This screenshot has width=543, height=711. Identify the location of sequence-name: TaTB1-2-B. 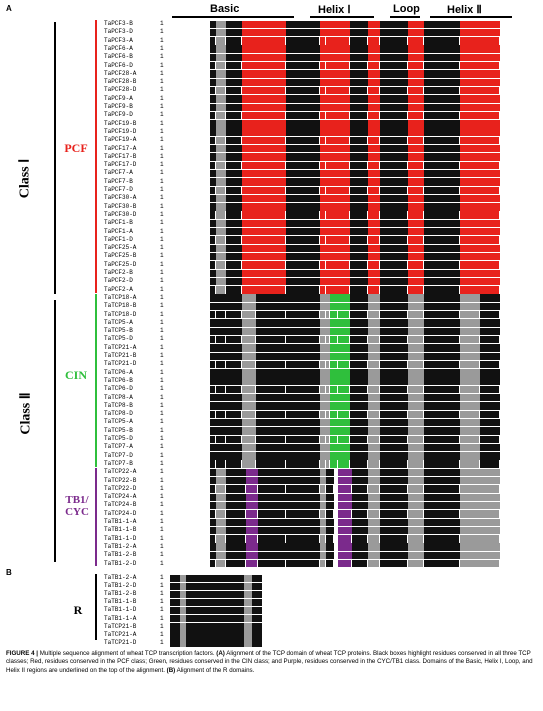
(120, 594).